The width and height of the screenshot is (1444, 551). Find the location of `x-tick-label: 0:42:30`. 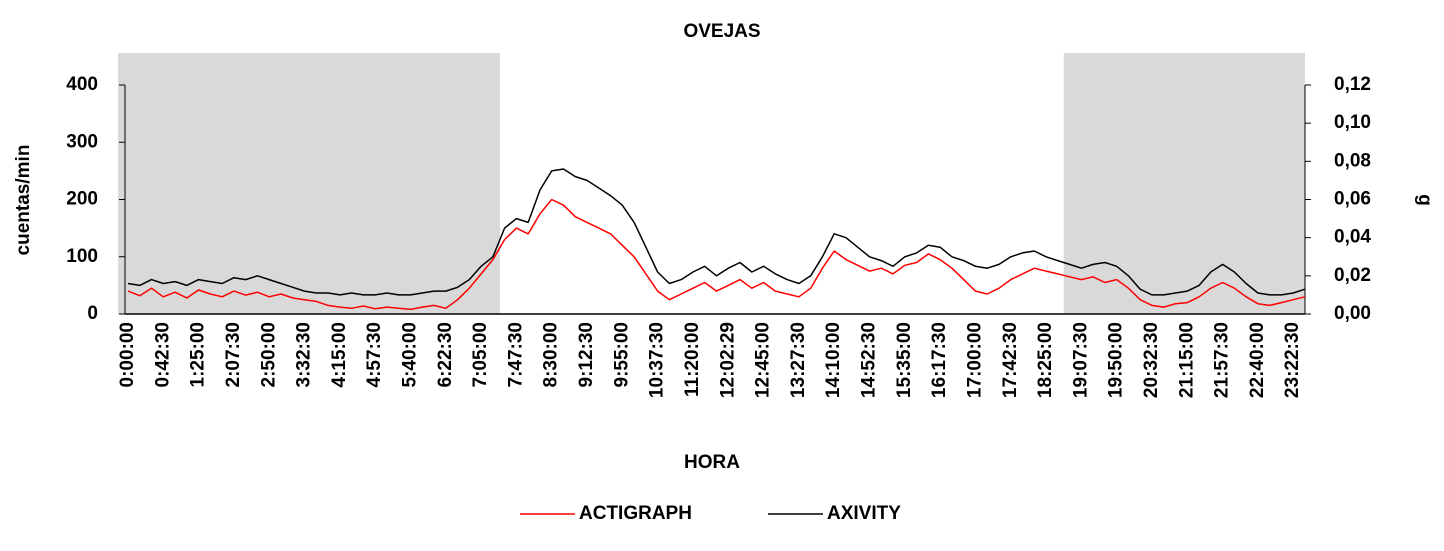

x-tick-label: 0:42:30 is located at coordinates (162, 355).